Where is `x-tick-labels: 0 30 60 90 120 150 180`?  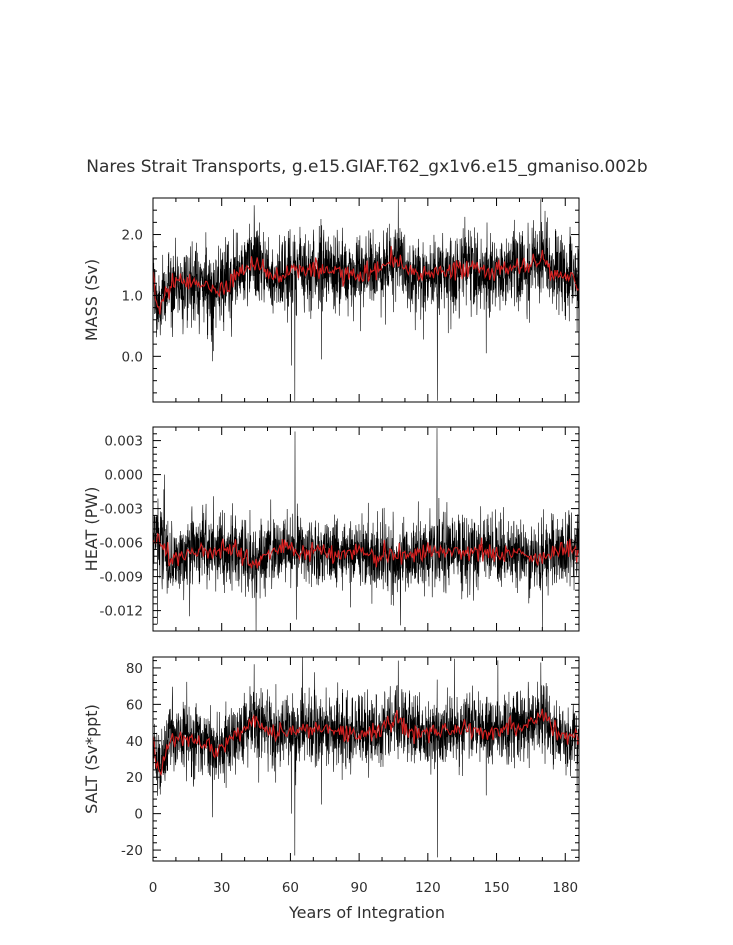
x-tick-labels: 0 30 60 90 120 150 180 is located at coordinates (363, 888).